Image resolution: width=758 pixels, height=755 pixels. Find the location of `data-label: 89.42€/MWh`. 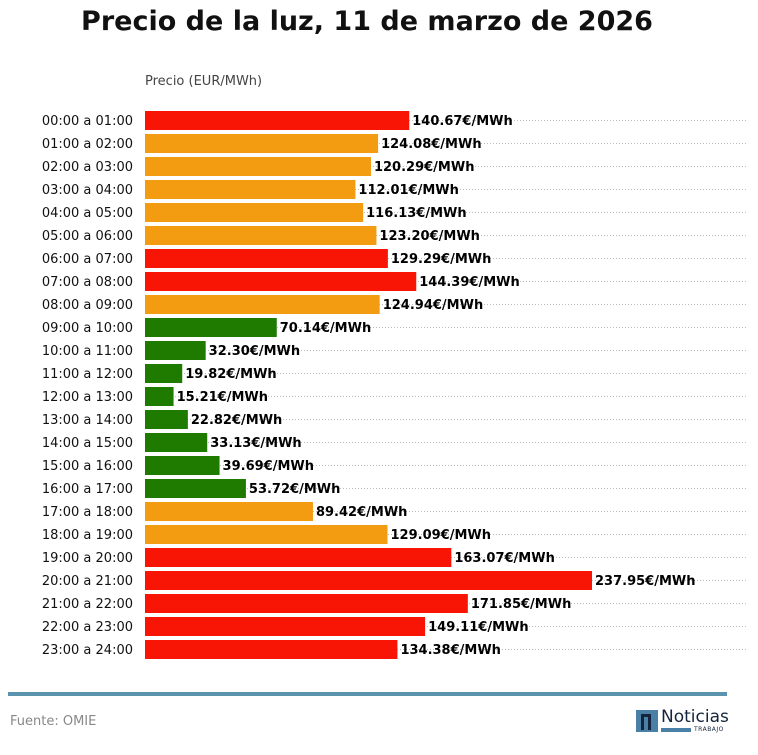

data-label: 89.42€/MWh is located at coordinates (361, 512).